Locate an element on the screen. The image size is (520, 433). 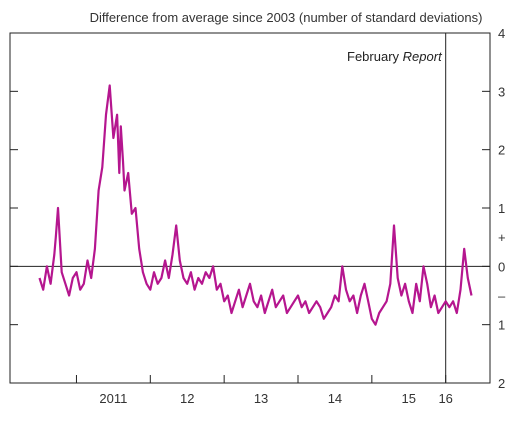
annotation-text-italic: Report is located at coordinates (423, 56).